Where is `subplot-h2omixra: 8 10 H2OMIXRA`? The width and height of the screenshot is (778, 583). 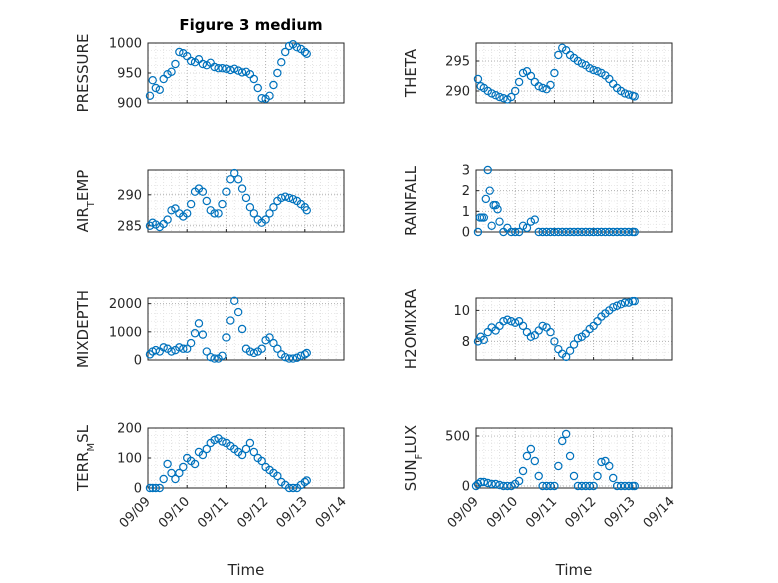
subplot-h2omixra: 8 10 H2OMIXRA is located at coordinates (537, 328).